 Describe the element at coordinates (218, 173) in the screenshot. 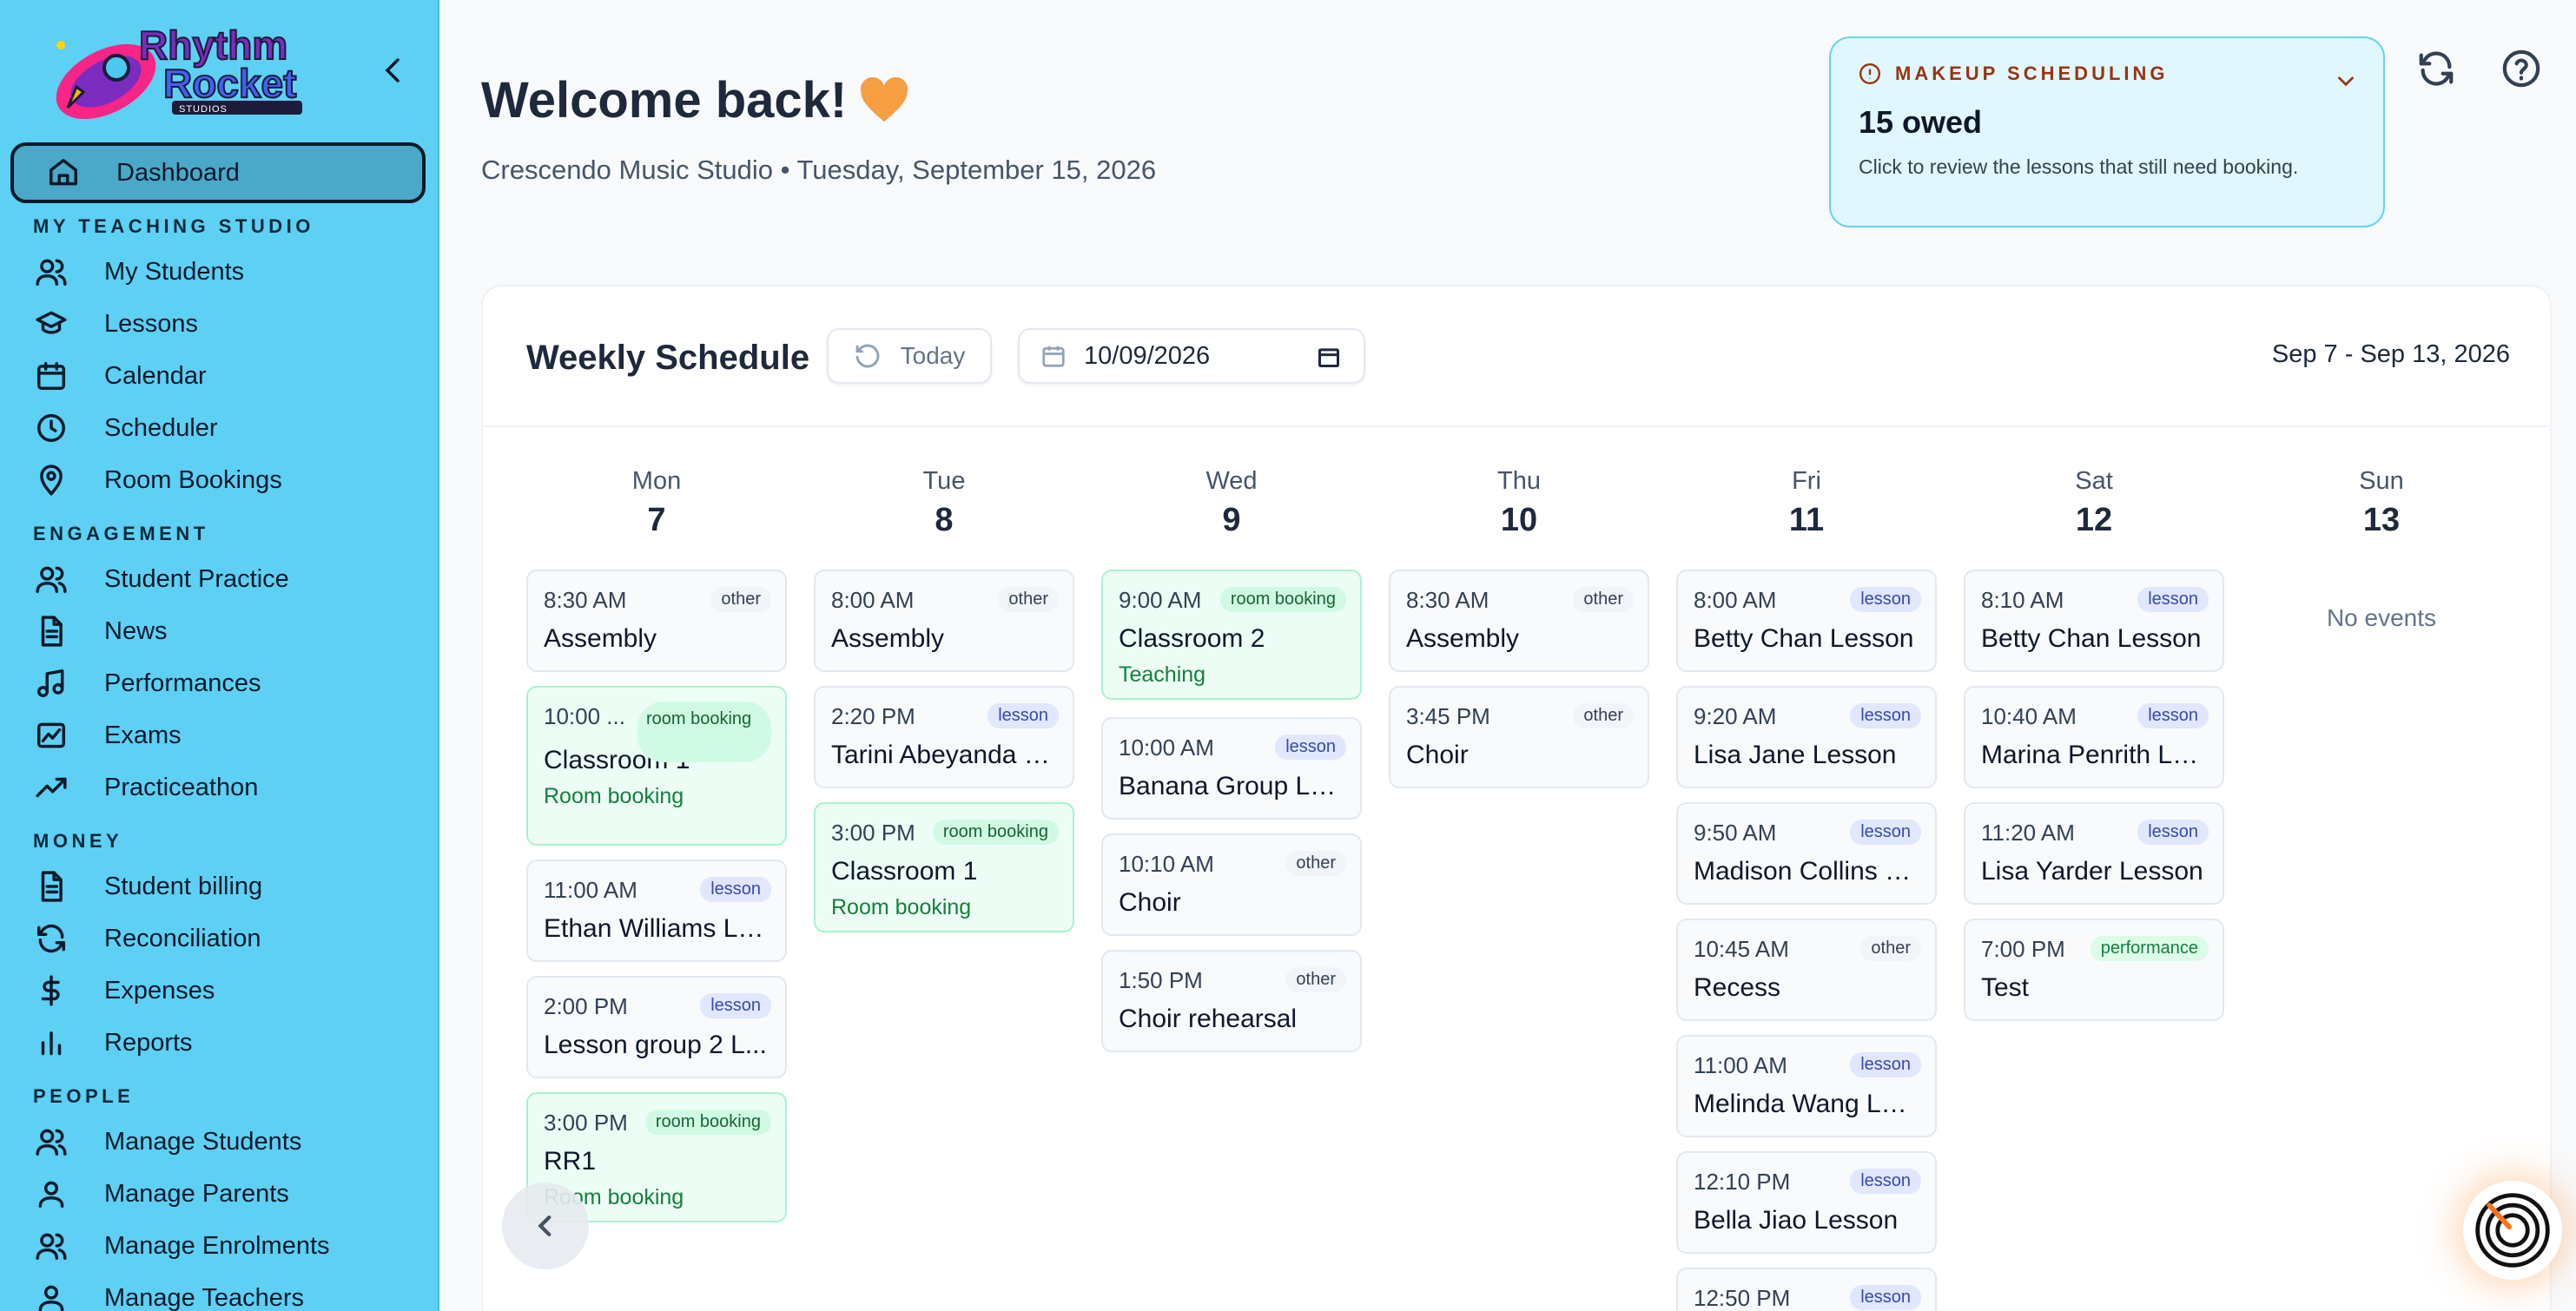

I see `sidebar-item-dashboard: Dashboard` at that location.